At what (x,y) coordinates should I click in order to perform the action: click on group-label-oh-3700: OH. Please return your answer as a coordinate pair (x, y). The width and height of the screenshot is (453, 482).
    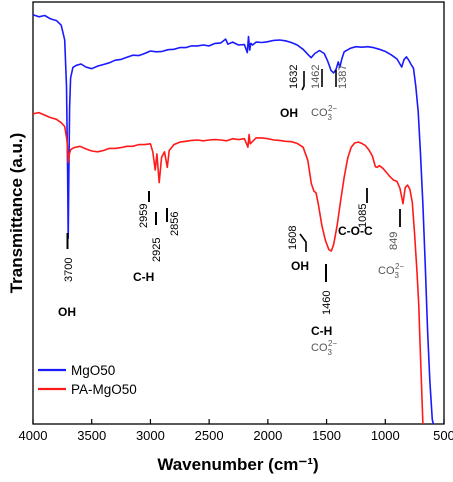
    Looking at the image, I should click on (67, 312).